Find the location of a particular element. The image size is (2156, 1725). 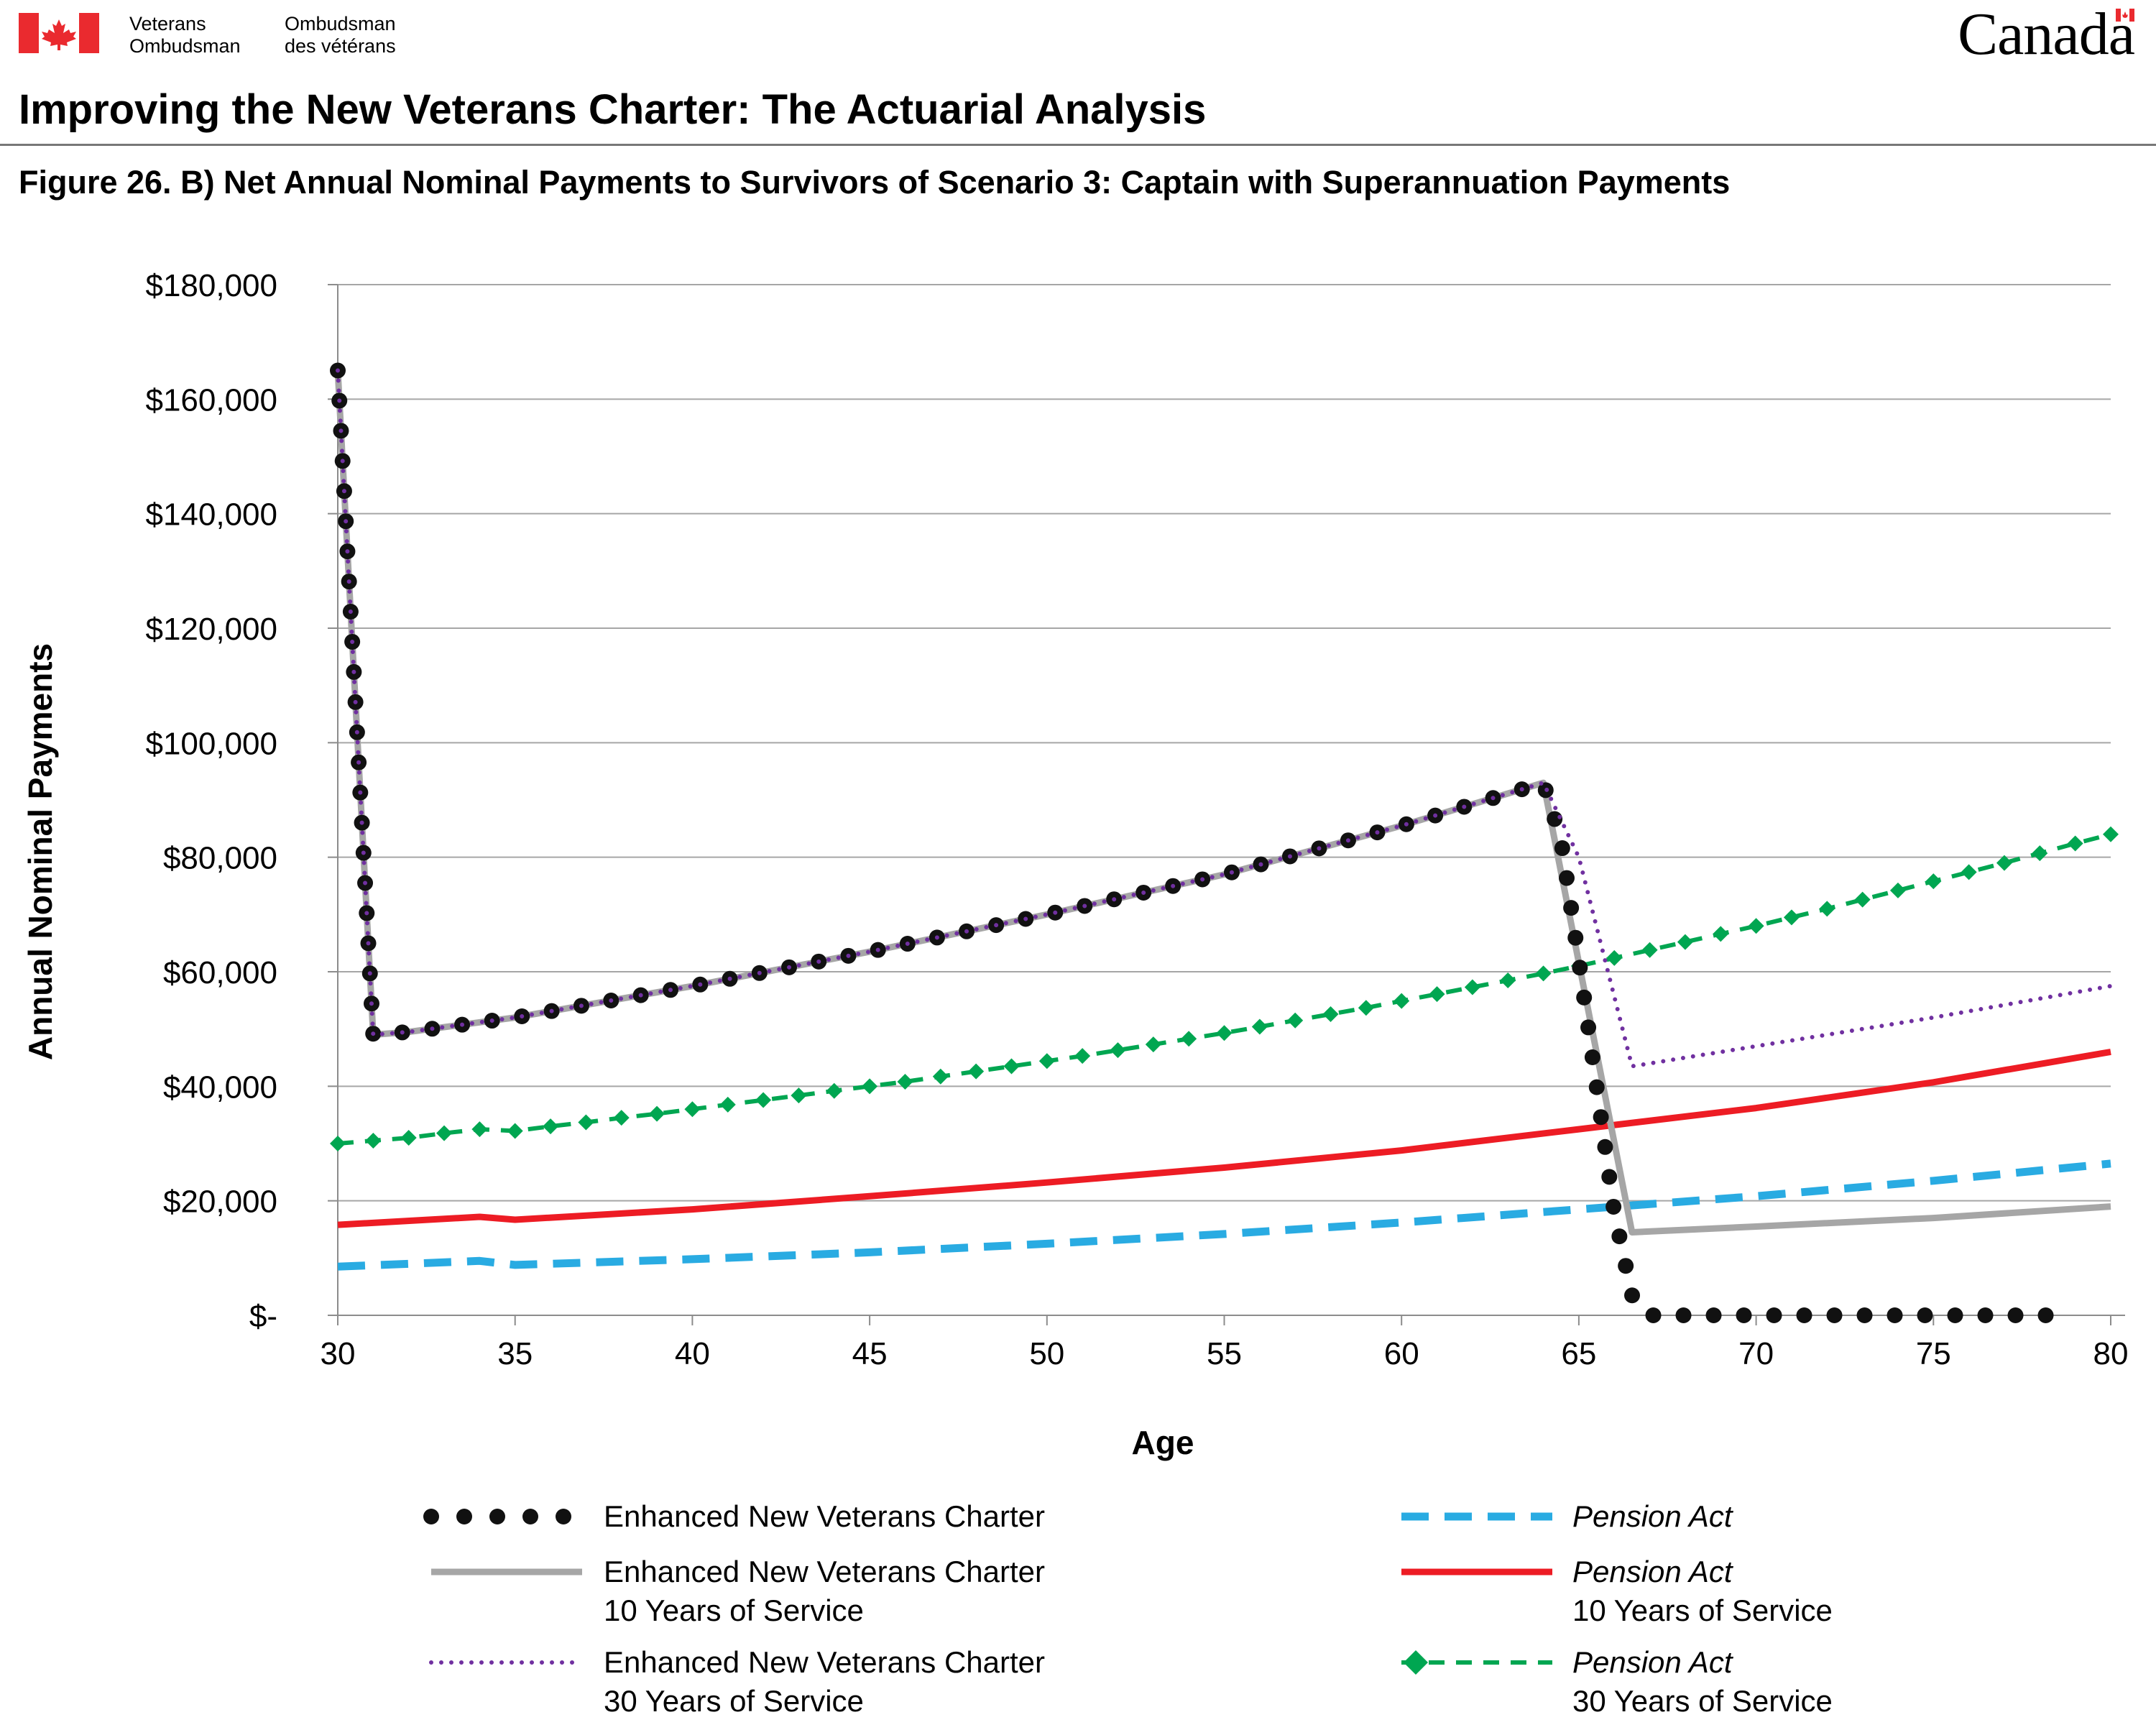

x-tick-label: 40 is located at coordinates (693, 1353).